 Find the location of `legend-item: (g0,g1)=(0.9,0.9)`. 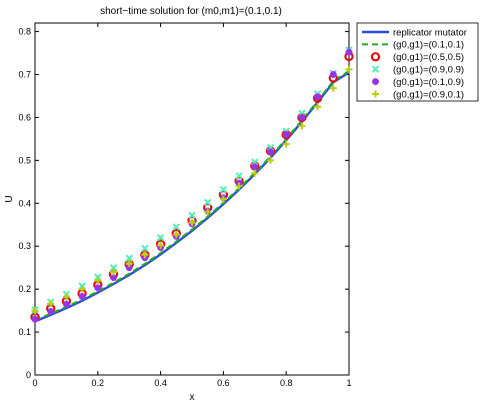

legend-item: (g0,g1)=(0.9,0.9) is located at coordinates (417, 70).